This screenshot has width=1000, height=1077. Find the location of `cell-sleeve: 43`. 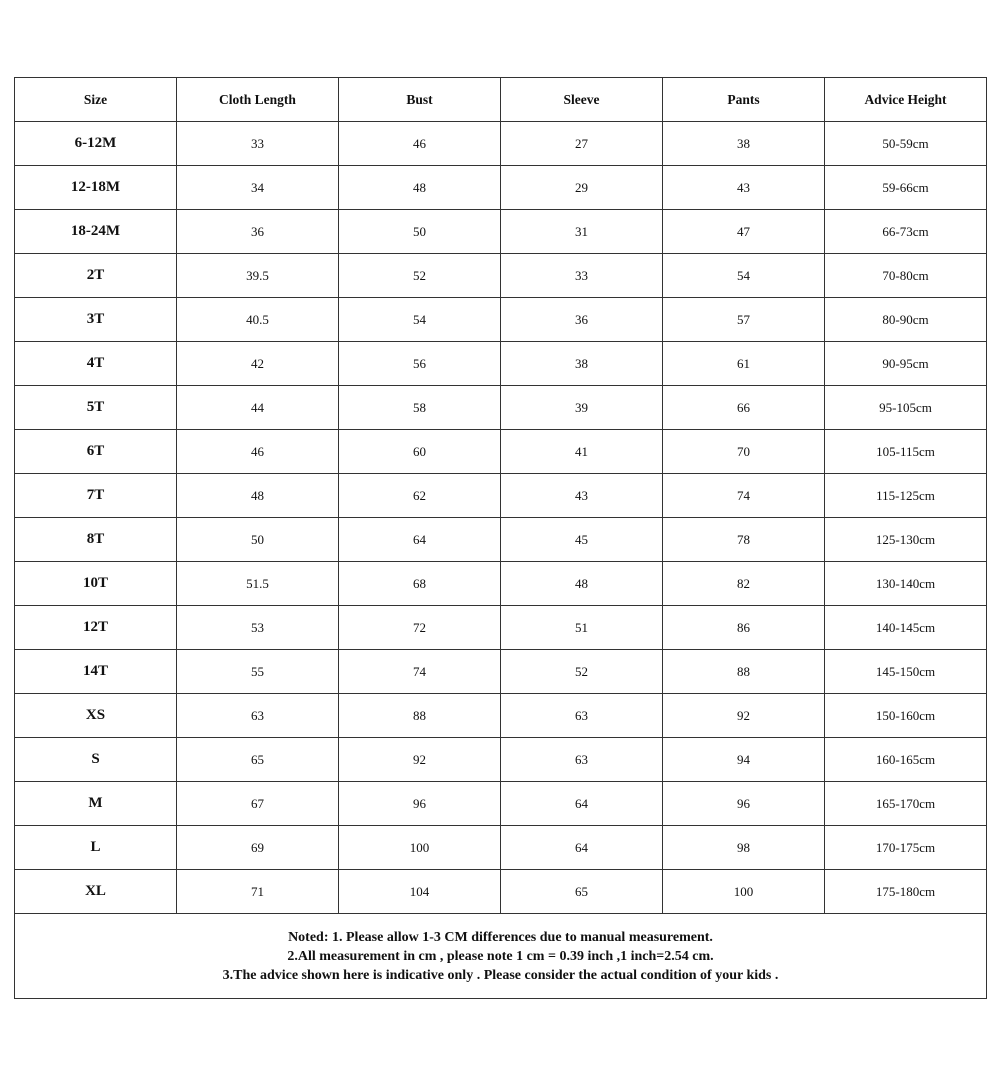

cell-sleeve: 43 is located at coordinates (581, 495).